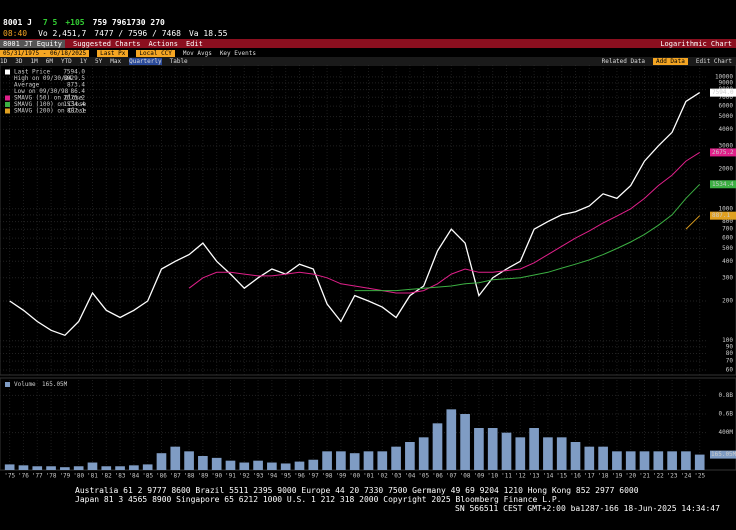 This screenshot has height=530, width=736. I want to click on x-tick-label: '80, so click(78, 476).